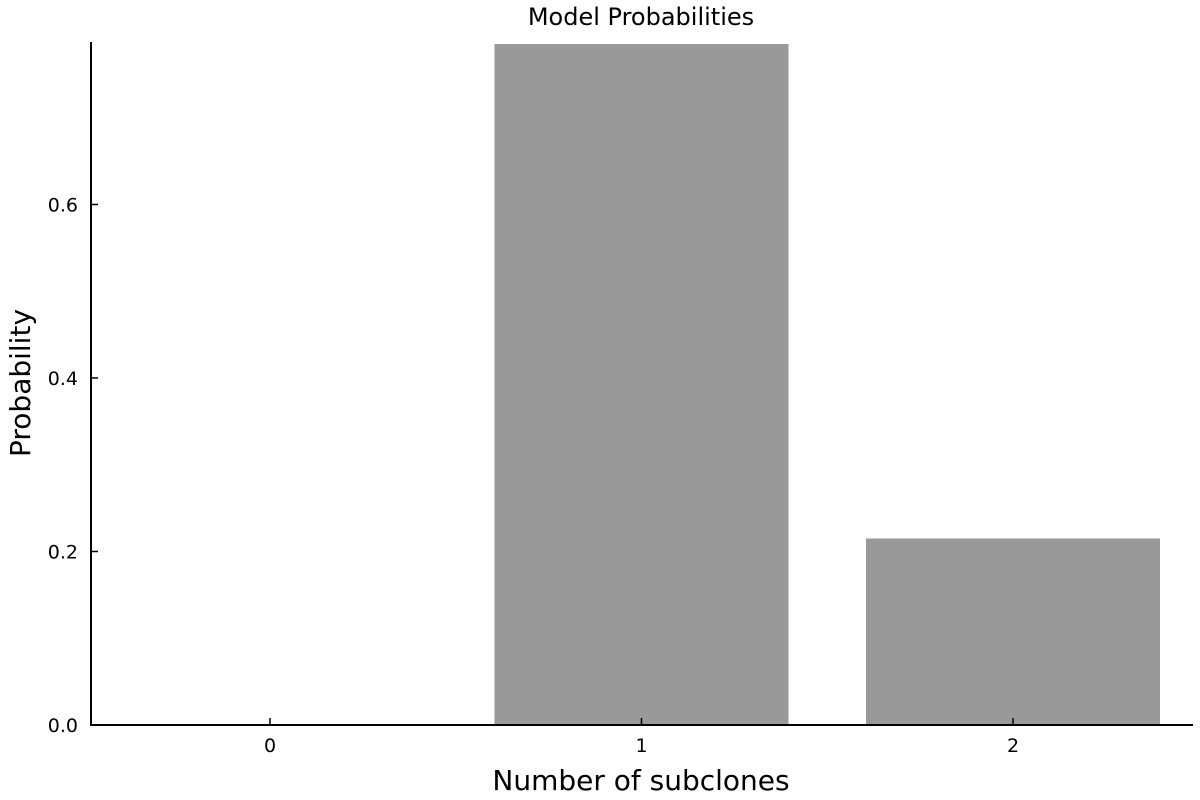  I want to click on y-tick-label-3: 0.6, so click(63, 205).